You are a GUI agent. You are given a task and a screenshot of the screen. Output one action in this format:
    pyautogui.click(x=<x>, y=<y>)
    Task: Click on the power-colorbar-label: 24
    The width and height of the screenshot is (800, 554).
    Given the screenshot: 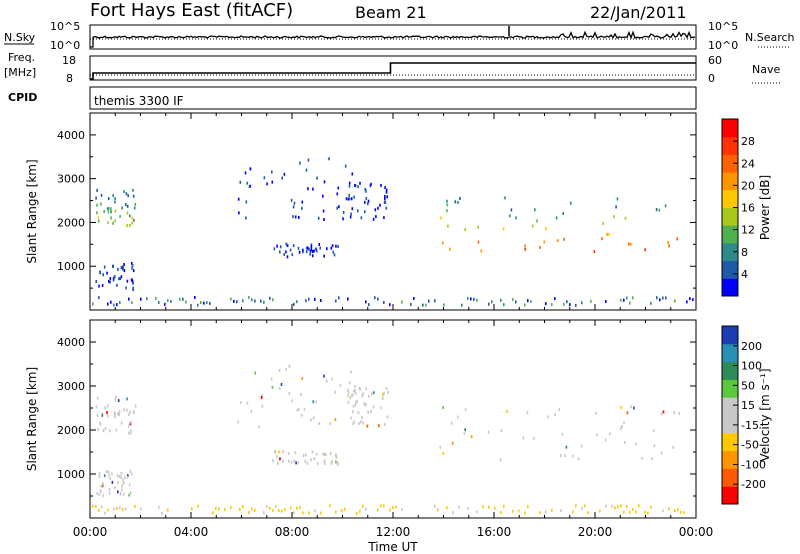 What is the action you would take?
    pyautogui.click(x=748, y=163)
    